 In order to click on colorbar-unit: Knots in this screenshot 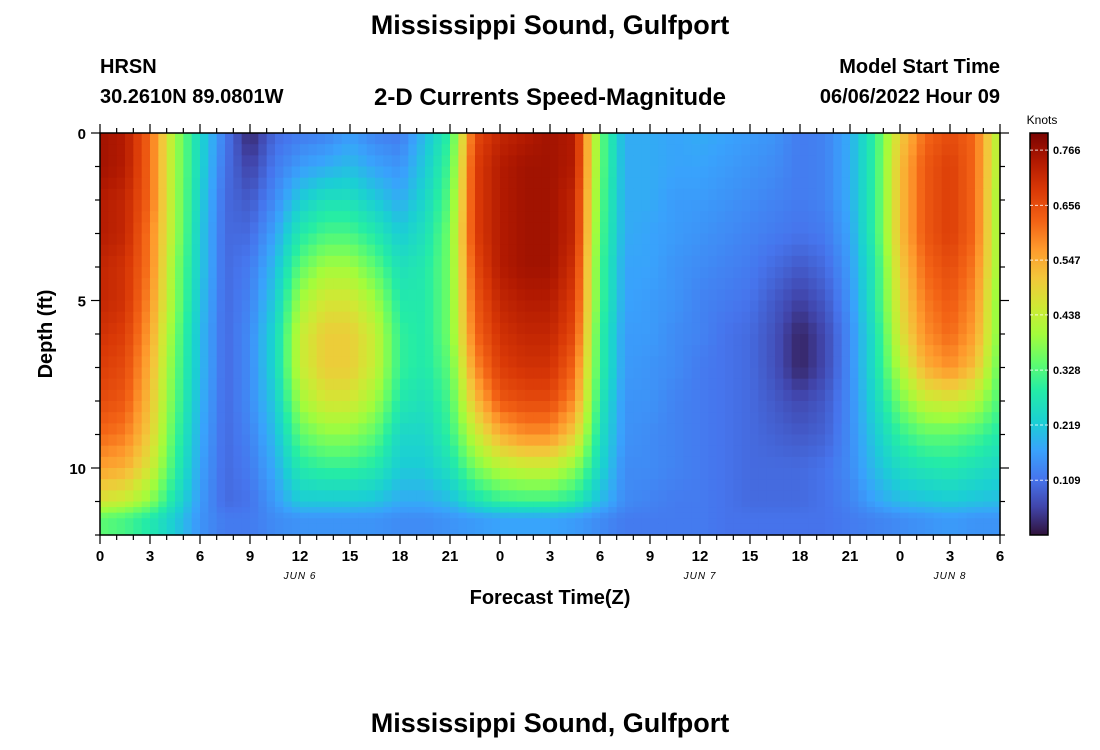, I will do `click(1042, 120)`.